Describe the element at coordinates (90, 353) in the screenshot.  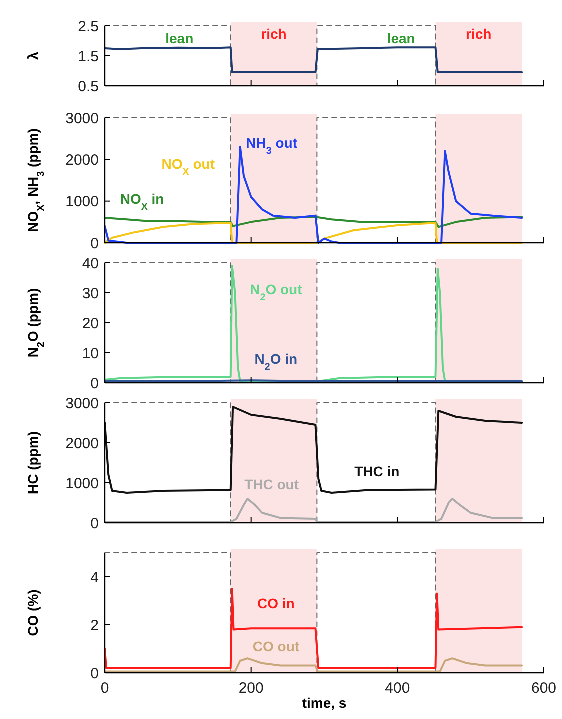
I see `y-tick-label: 10` at that location.